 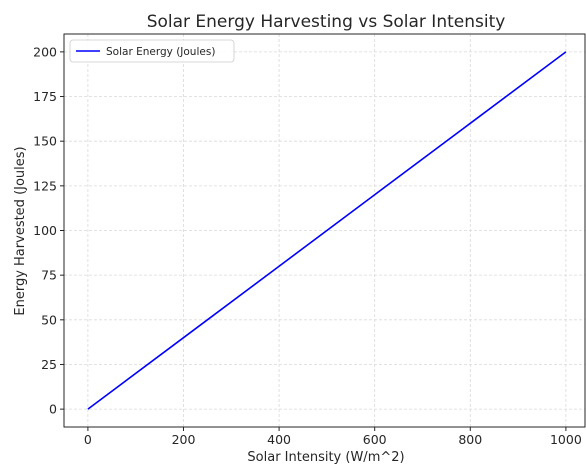 I want to click on y-tick-label: 200, so click(x=45, y=51).